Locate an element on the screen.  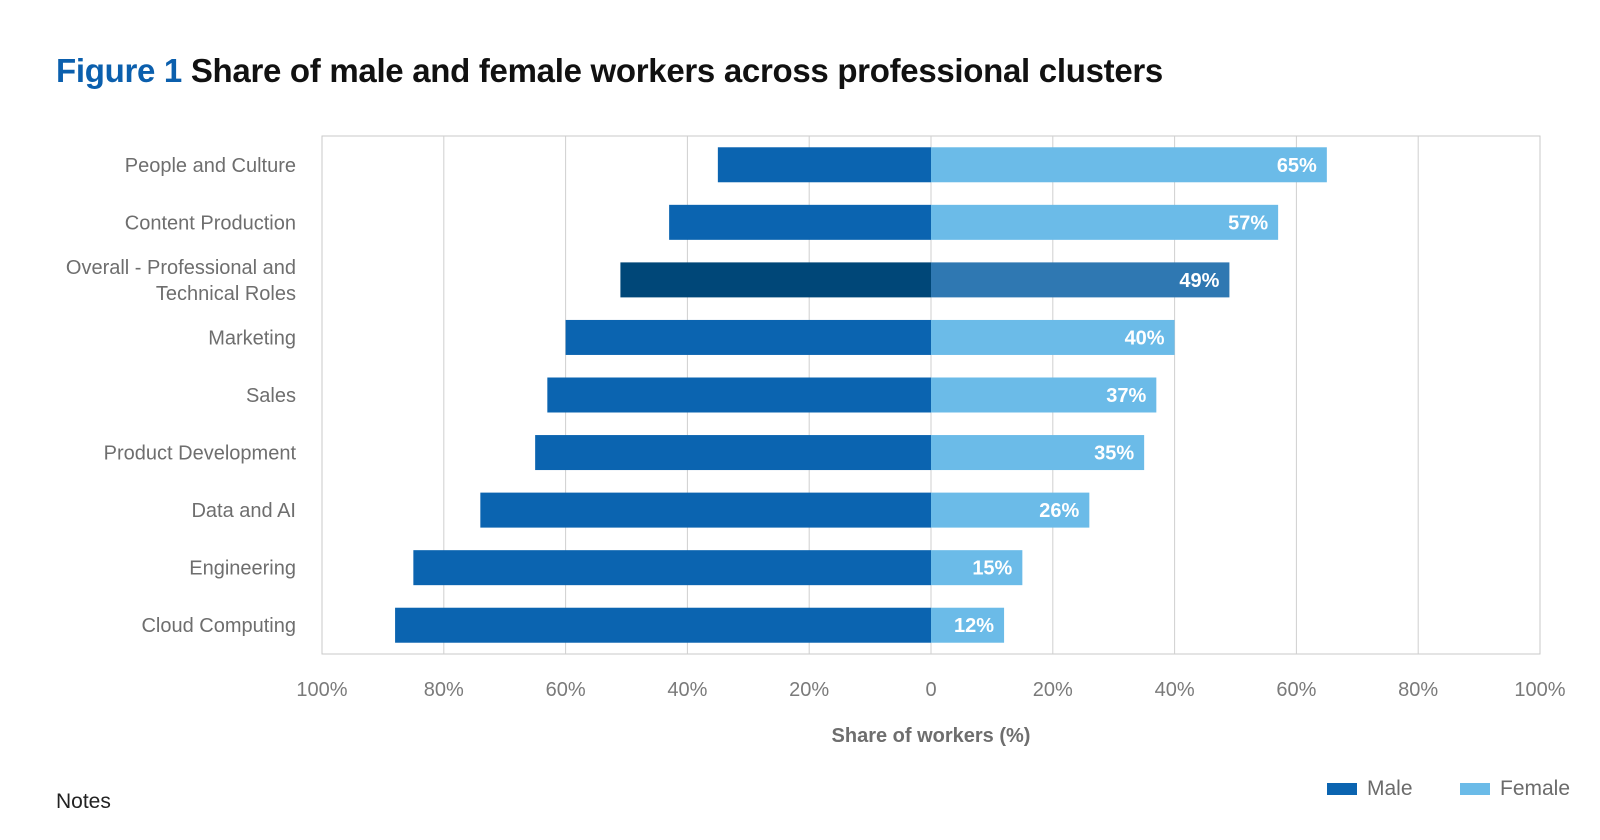
category-label: Technical Roles is located at coordinates (226, 294).